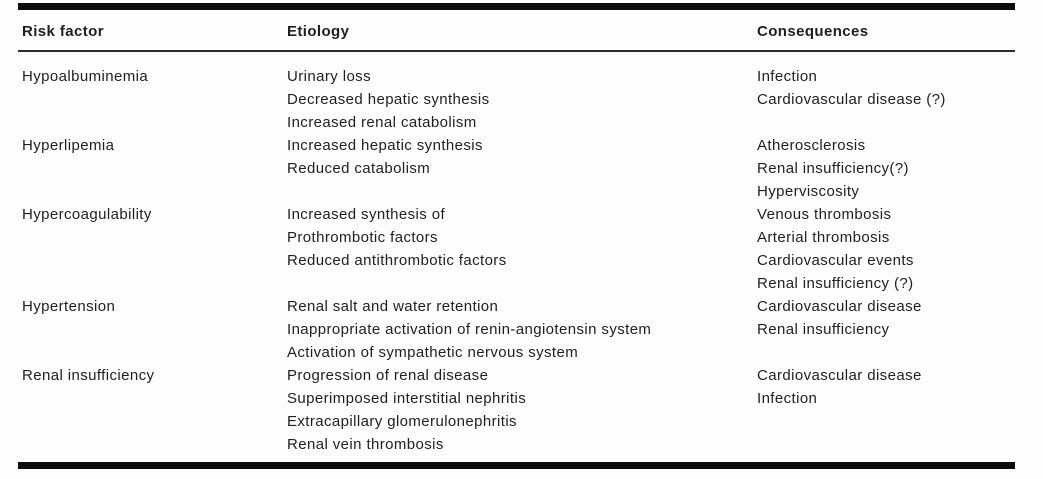 The image size is (1043, 479). Describe the element at coordinates (516, 30) in the screenshot. I see `table-header: Risk factor Etiology Consequences` at that location.